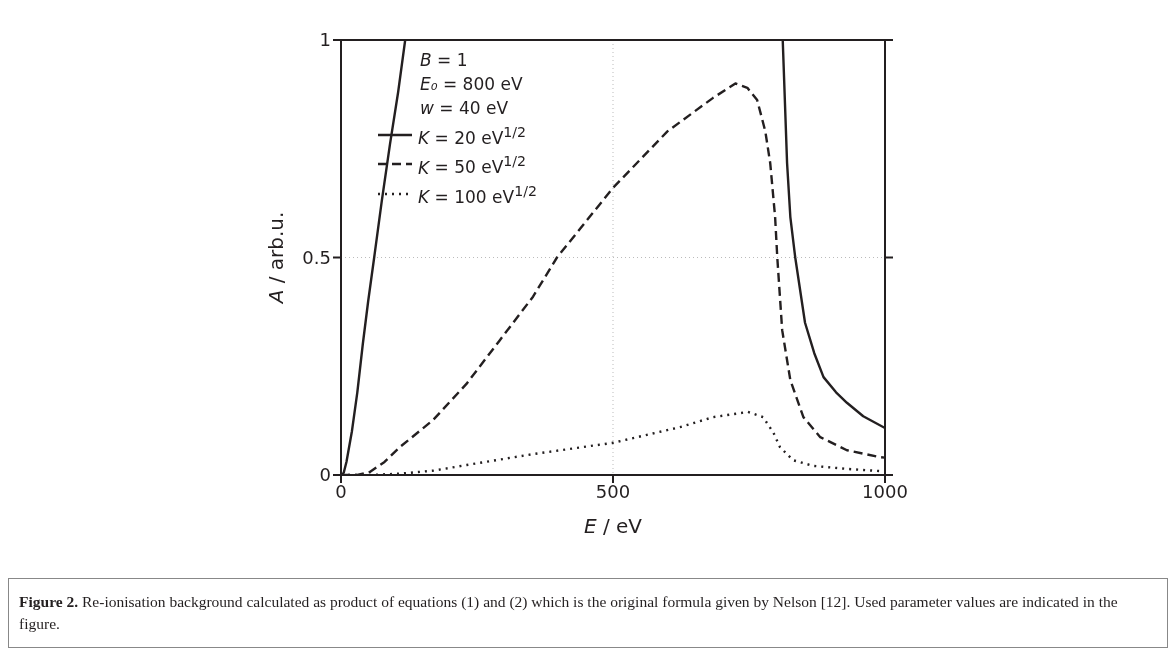 This screenshot has width=1176, height=648. I want to click on x-tick-label: 0, so click(341, 491).